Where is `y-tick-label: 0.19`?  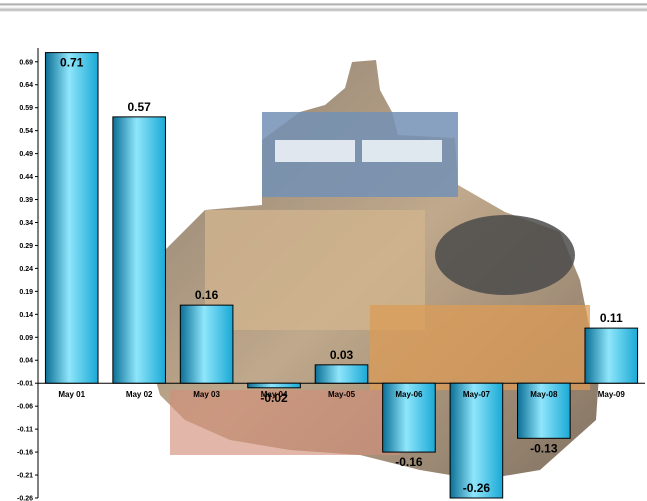 y-tick-label: 0.19 is located at coordinates (26, 292).